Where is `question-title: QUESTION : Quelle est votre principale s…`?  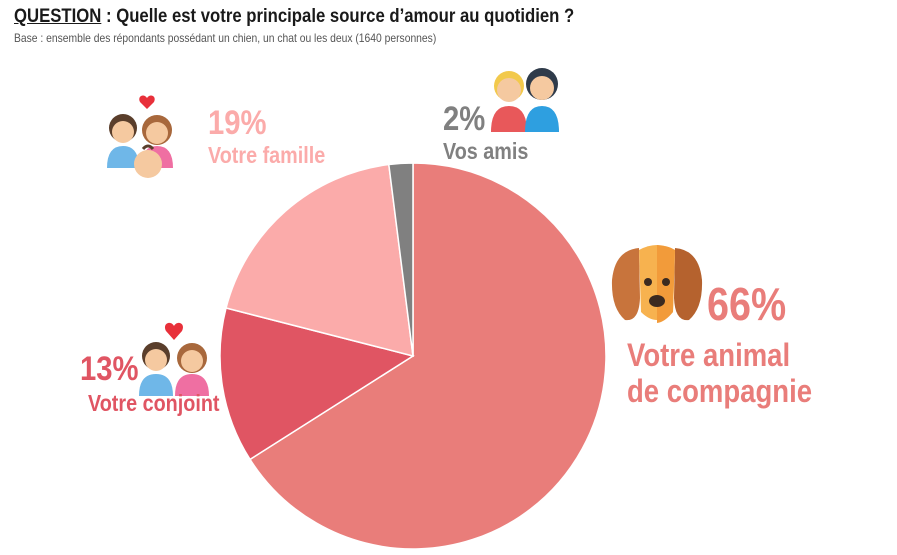 question-title: QUESTION : Quelle est votre principale s… is located at coordinates (294, 17).